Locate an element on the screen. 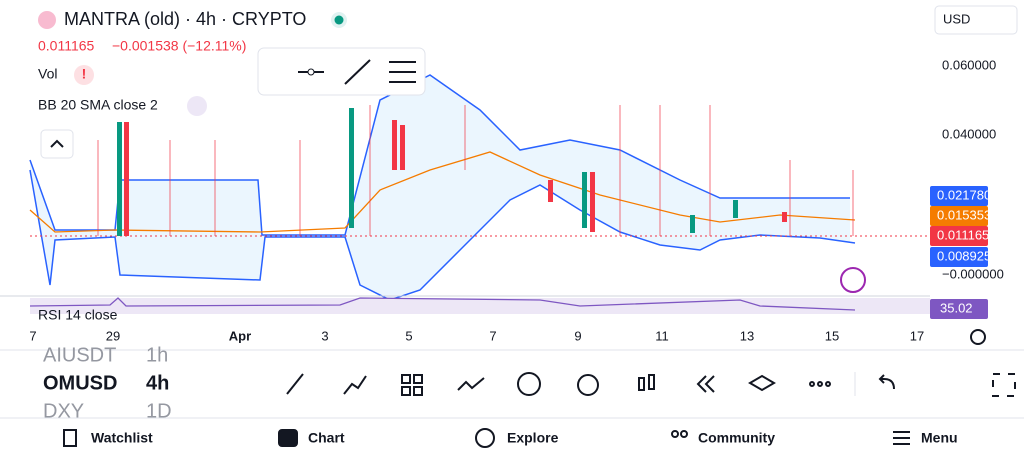 The image size is (1024, 461). indicator-vol: Vol is located at coordinates (47, 74).